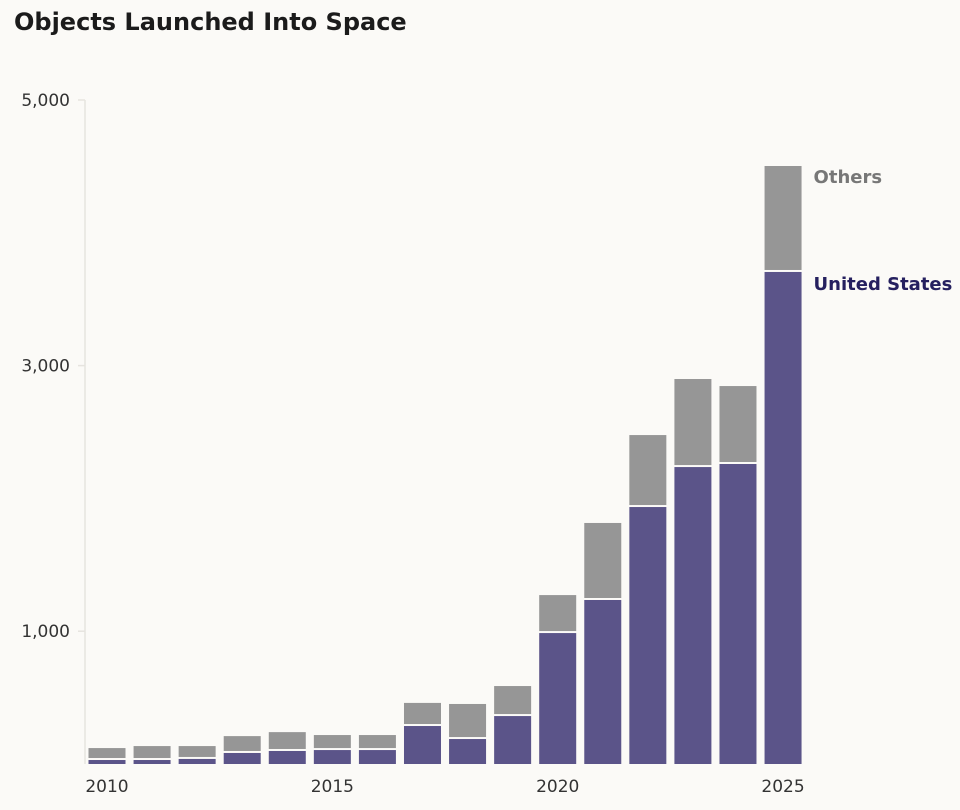  What do you see at coordinates (377, 757) in the screenshot?
I see `bar-united-states-2016` at bounding box center [377, 757].